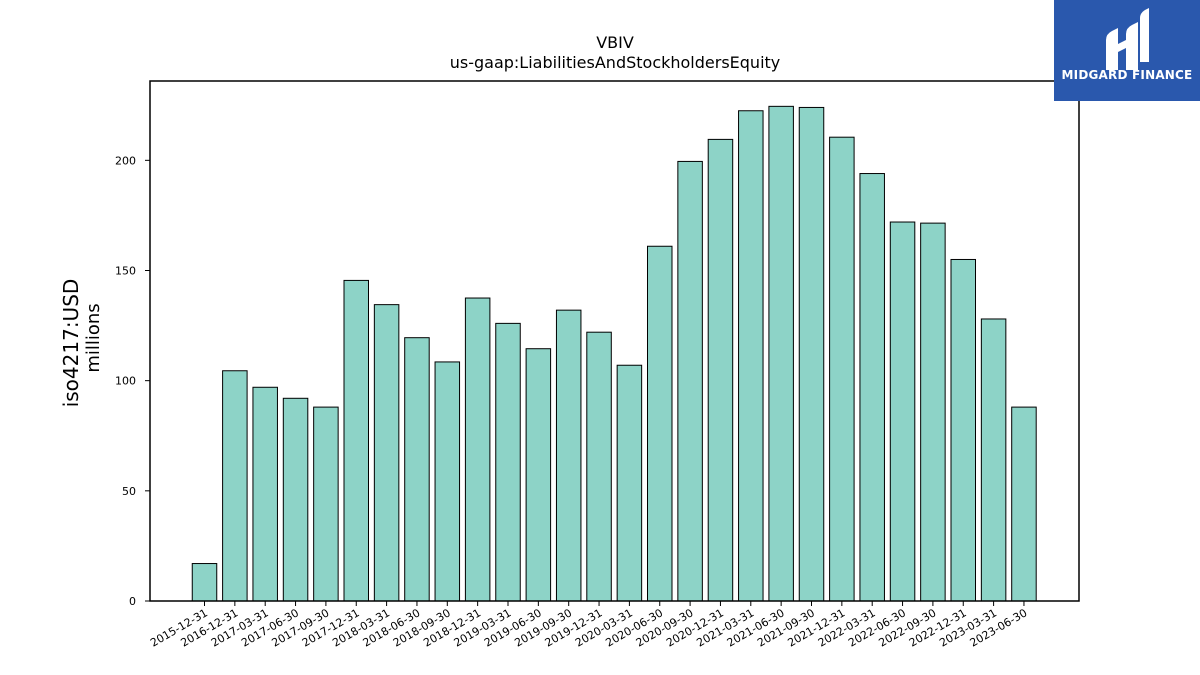 The width and height of the screenshot is (1200, 675). I want to click on y-tick-label: 50, so click(129, 491).